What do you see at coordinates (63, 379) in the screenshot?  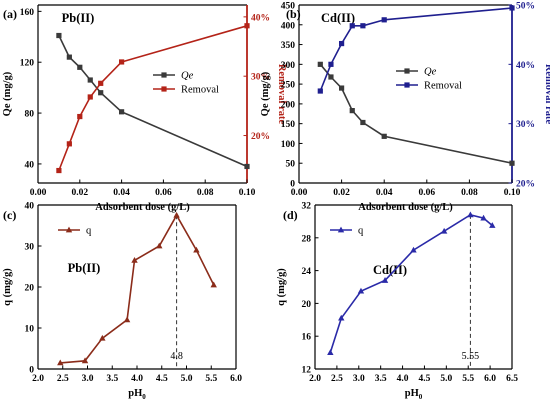 I see `x-tick-label: 2.5` at bounding box center [63, 379].